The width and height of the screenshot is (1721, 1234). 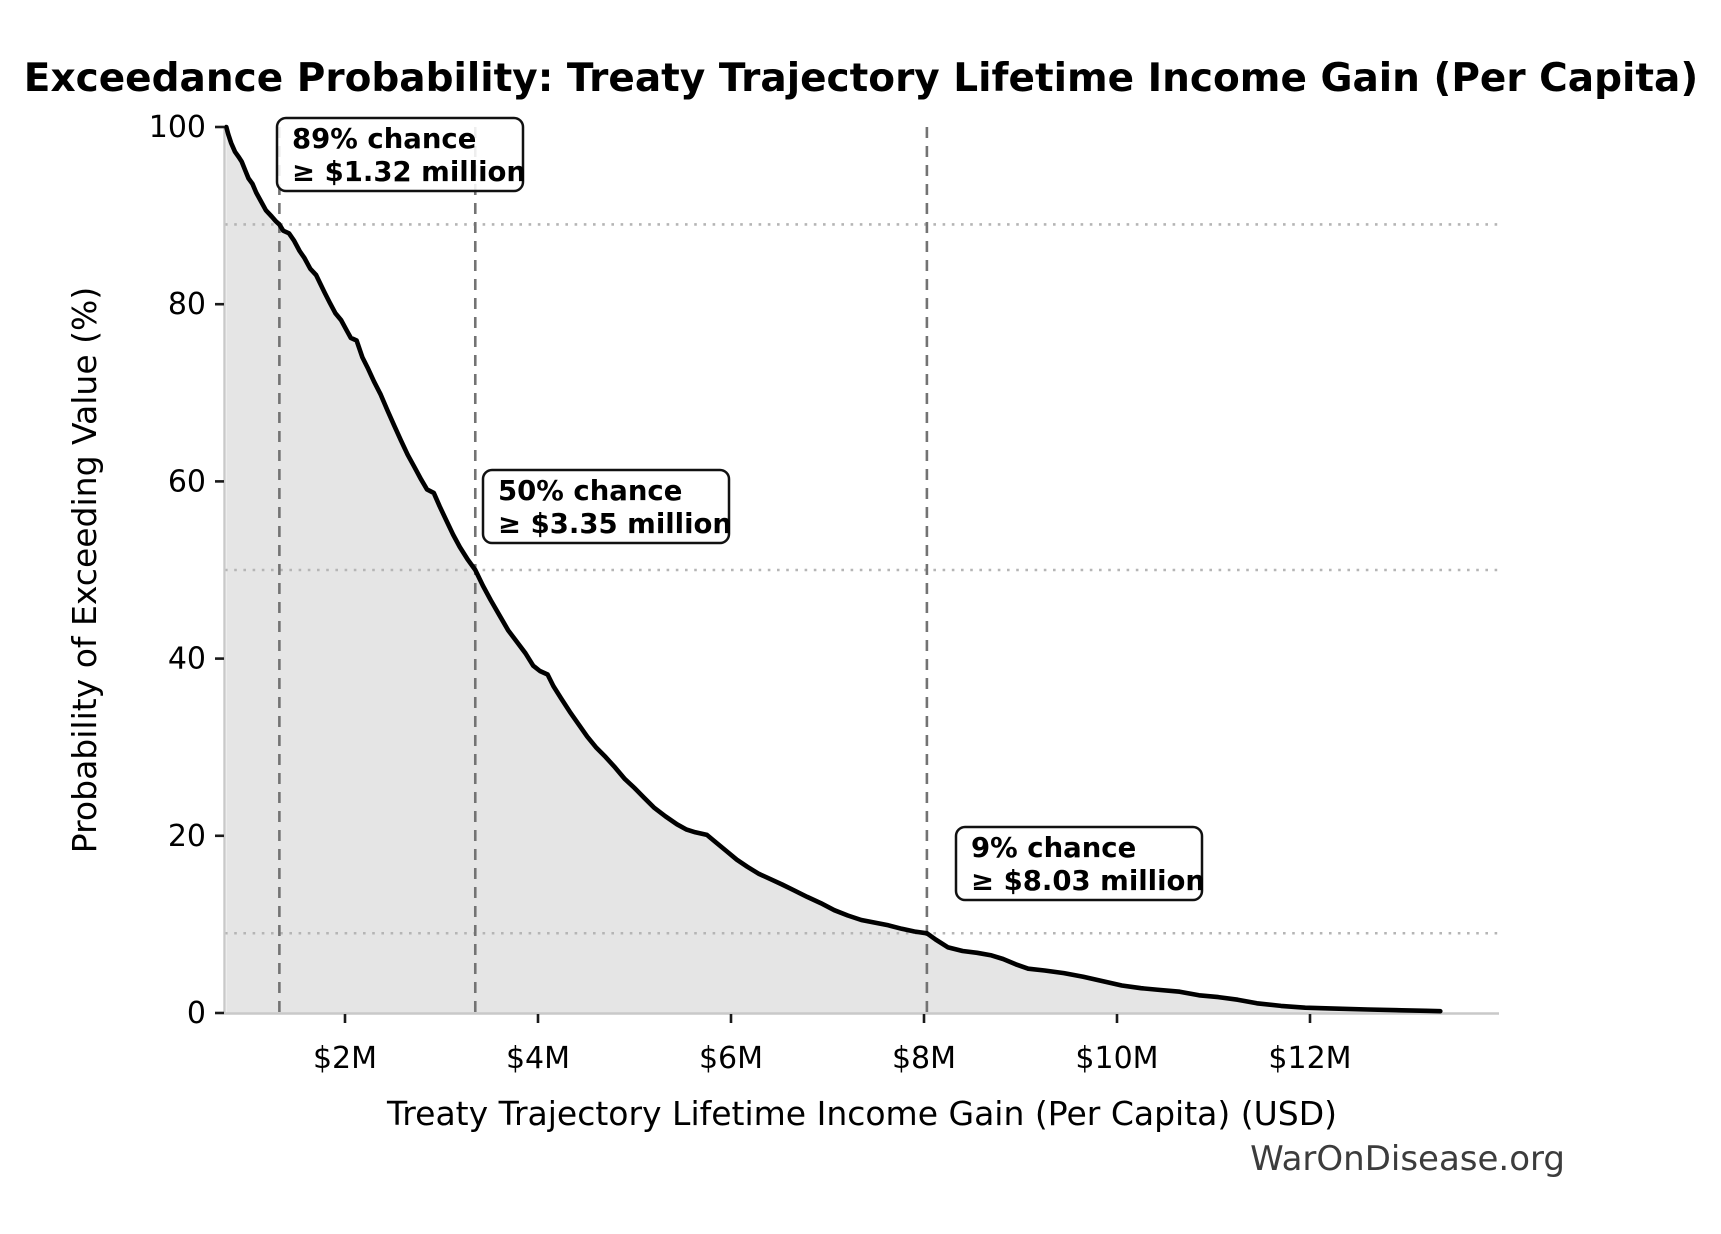 I want to click on x-tick-label: $10M, so click(x=1116, y=1058).